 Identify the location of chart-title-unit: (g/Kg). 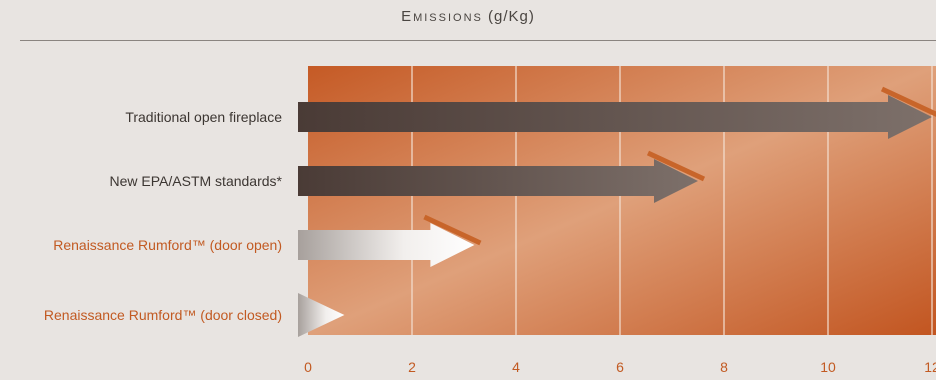
(511, 16).